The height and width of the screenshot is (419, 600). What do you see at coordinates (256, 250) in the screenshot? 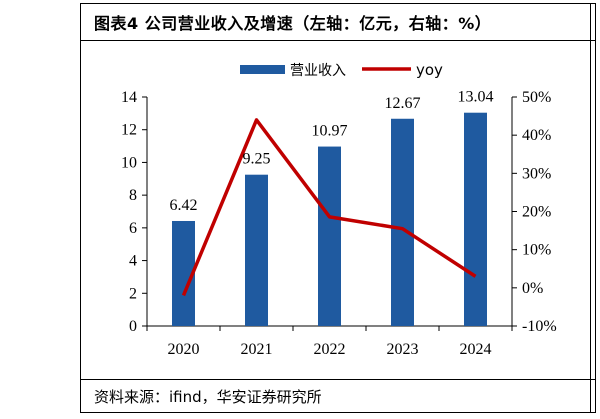
I see `bar-2021` at bounding box center [256, 250].